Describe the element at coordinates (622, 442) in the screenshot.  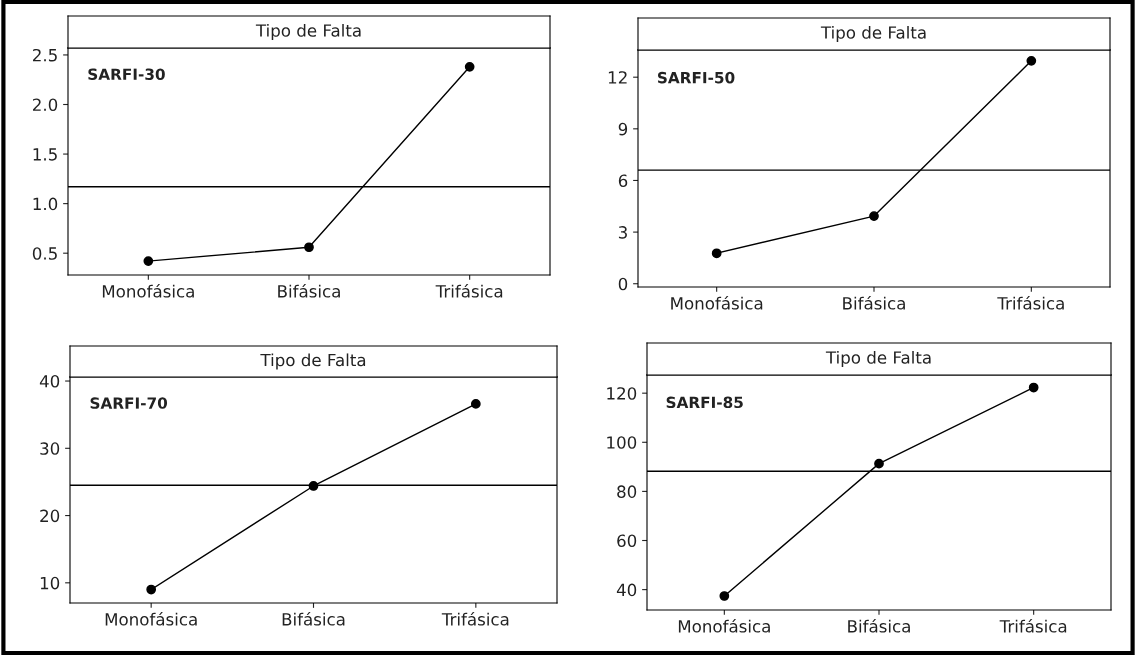
I see `y-tick-label: 100` at that location.